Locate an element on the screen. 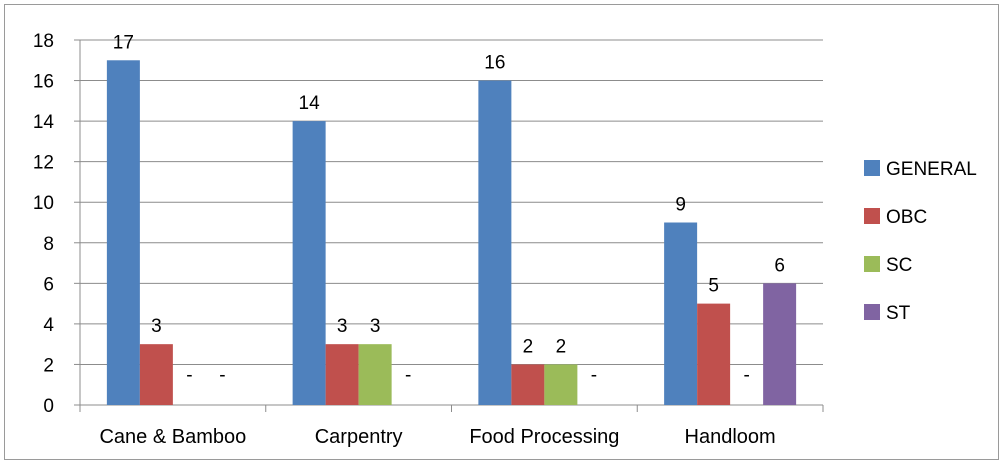 This screenshot has width=1002, height=465. data-label: 5 is located at coordinates (713, 286).